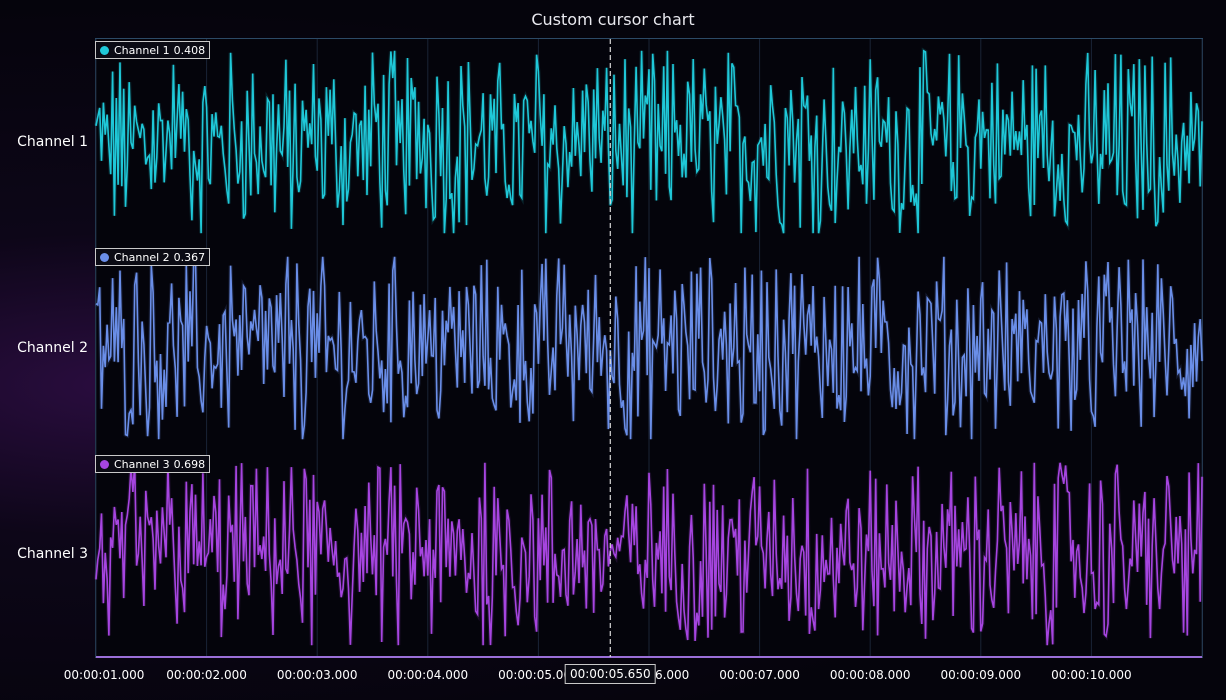 The height and width of the screenshot is (700, 1226). I want to click on x-tick-label: 00:00:05.000, so click(538, 675).